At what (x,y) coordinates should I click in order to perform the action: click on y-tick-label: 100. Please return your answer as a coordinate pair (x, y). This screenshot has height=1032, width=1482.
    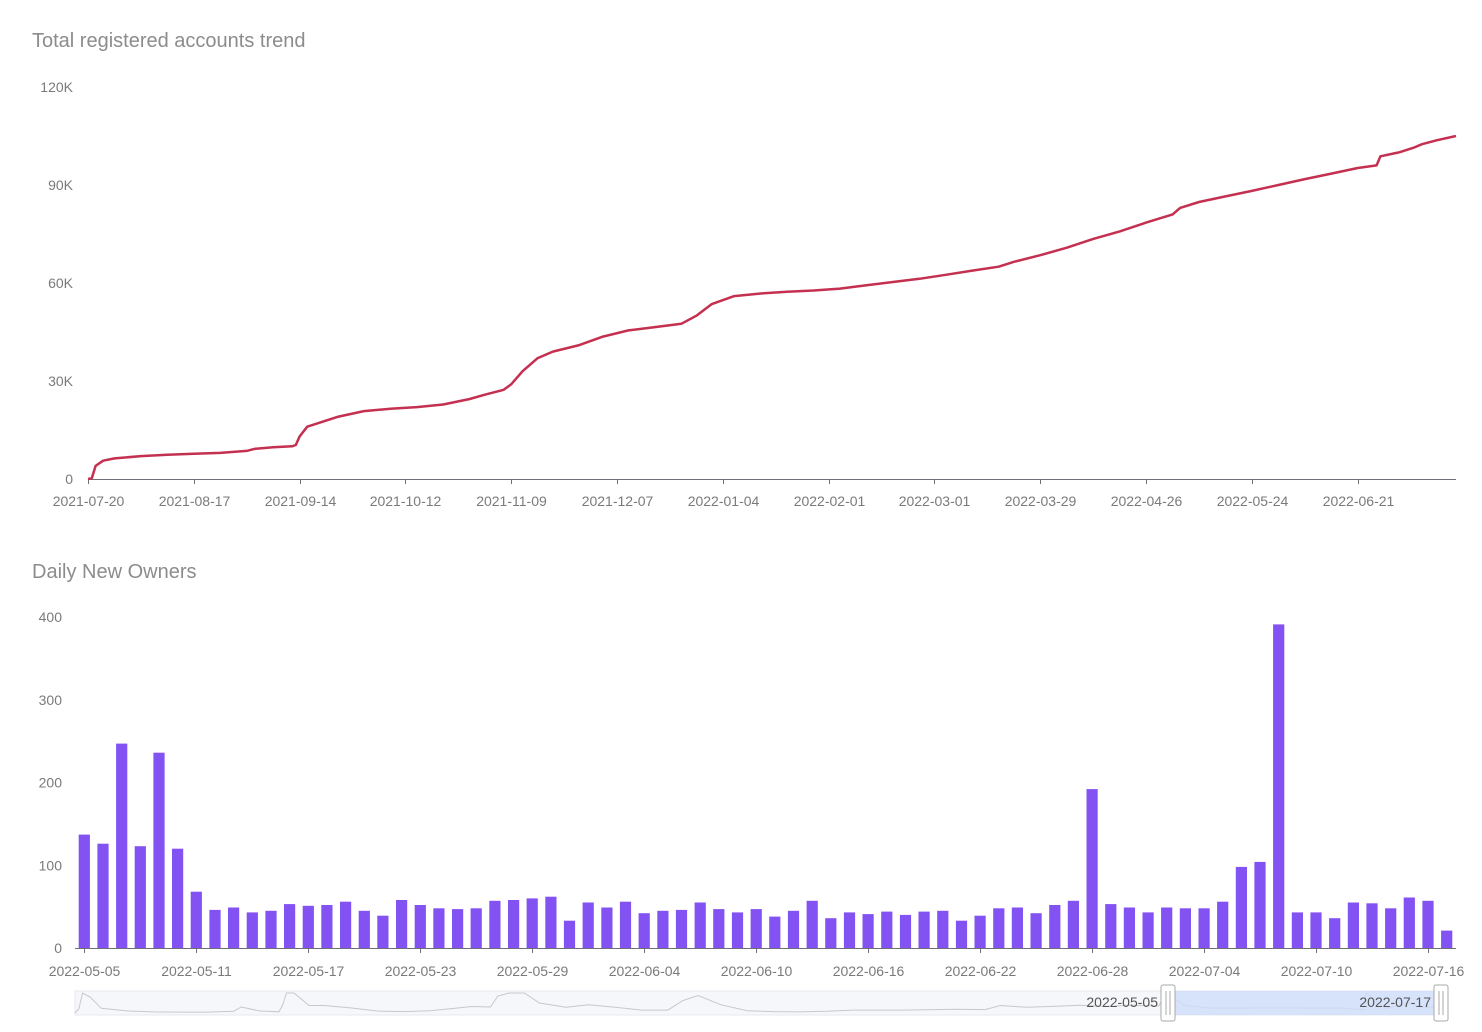
    Looking at the image, I should click on (51, 865).